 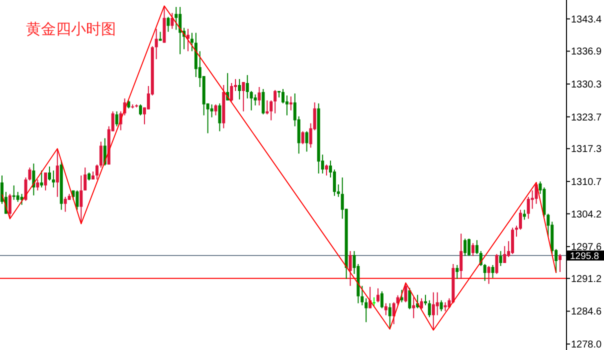 I want to click on y-tick-label: 1310.7, so click(x=586, y=182).